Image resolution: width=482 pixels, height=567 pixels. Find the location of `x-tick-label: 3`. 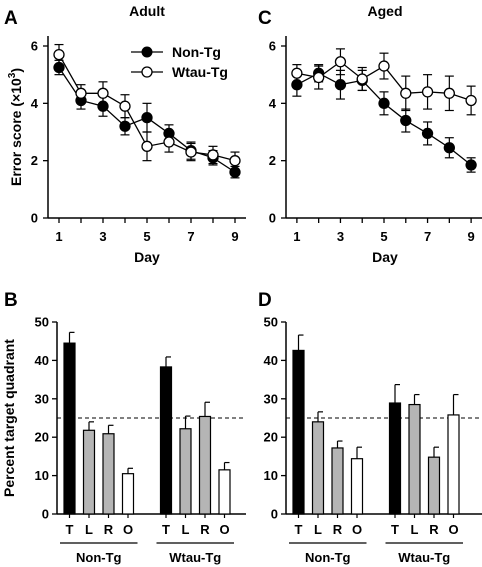

x-tick-label: 3 is located at coordinates (102, 236).